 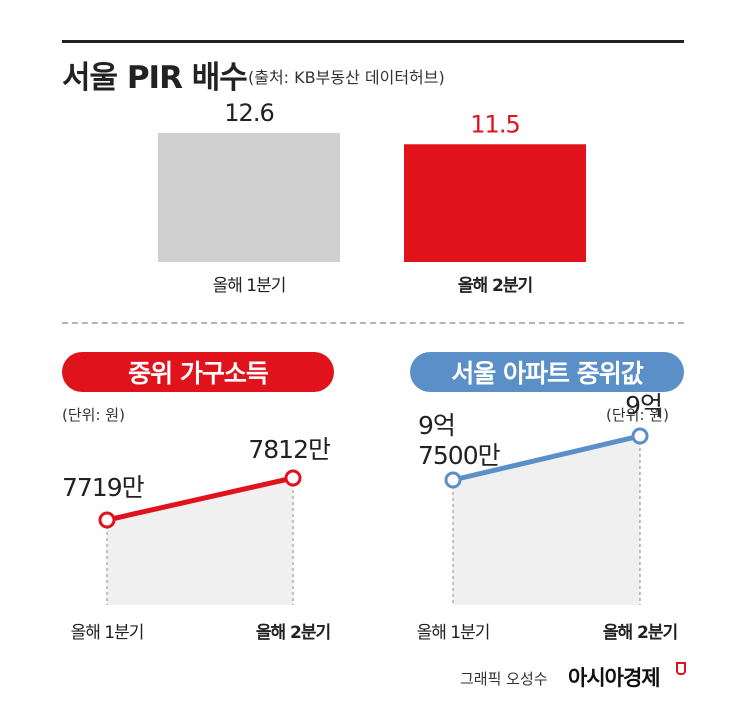 What do you see at coordinates (546, 520) in the screenshot?
I see `apartment-area` at bounding box center [546, 520].